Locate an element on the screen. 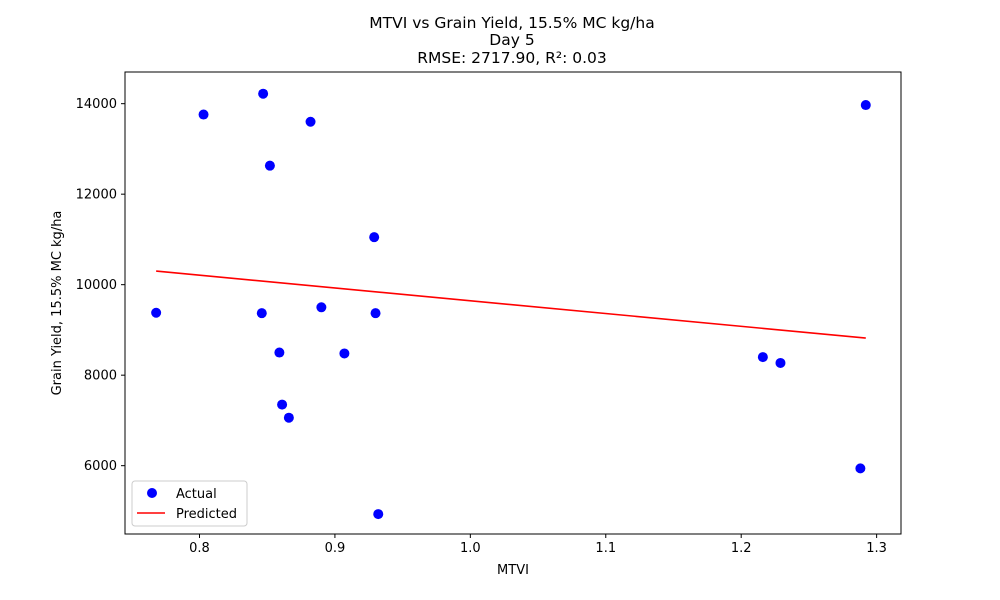 Image resolution: width=1000 pixels, height=600 pixels. y-tick-label: 14000 is located at coordinates (96, 104).